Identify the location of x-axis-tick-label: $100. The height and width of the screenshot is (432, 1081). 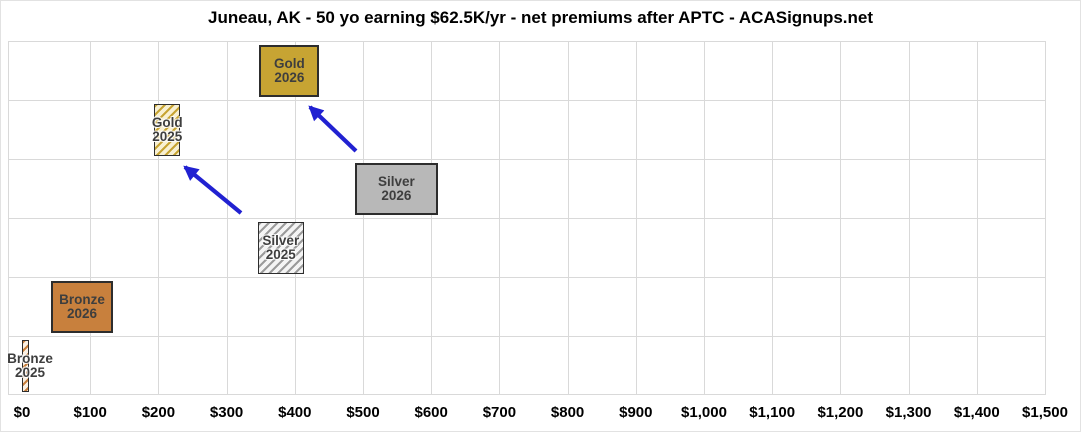
(90, 412).